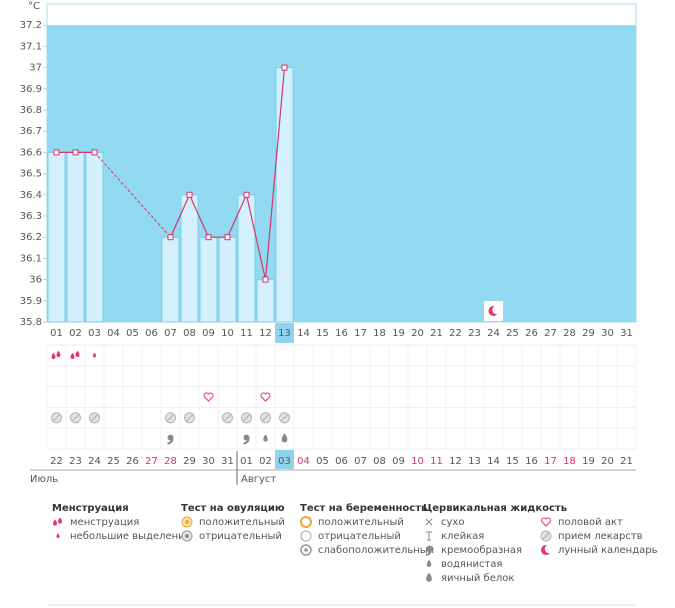 This screenshot has height=608, width=675. Describe the element at coordinates (322, 333) in the screenshot. I see `day-label: 15` at that location.